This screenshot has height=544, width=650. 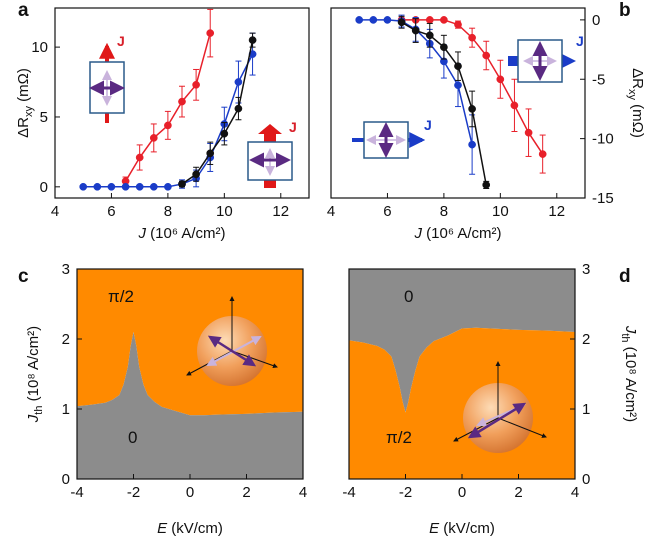 What do you see at coordinates (293, 127) in the screenshot?
I see `inset-a2-current-label: J` at bounding box center [293, 127].